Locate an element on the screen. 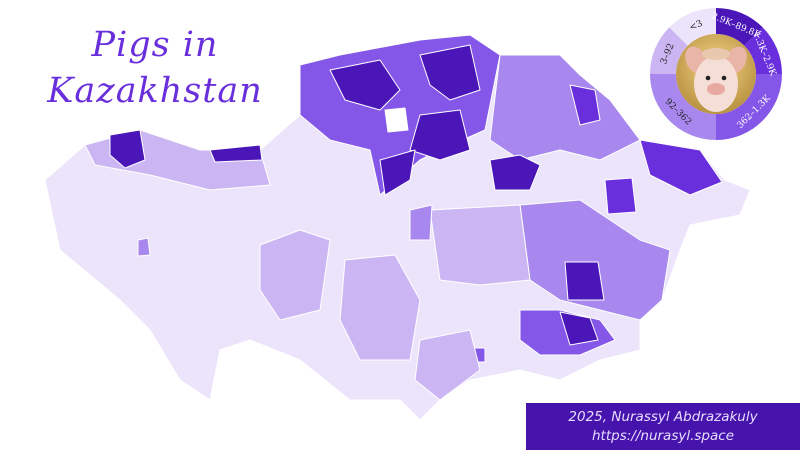  title-line-2: Kazakhstan is located at coordinates (155, 91).